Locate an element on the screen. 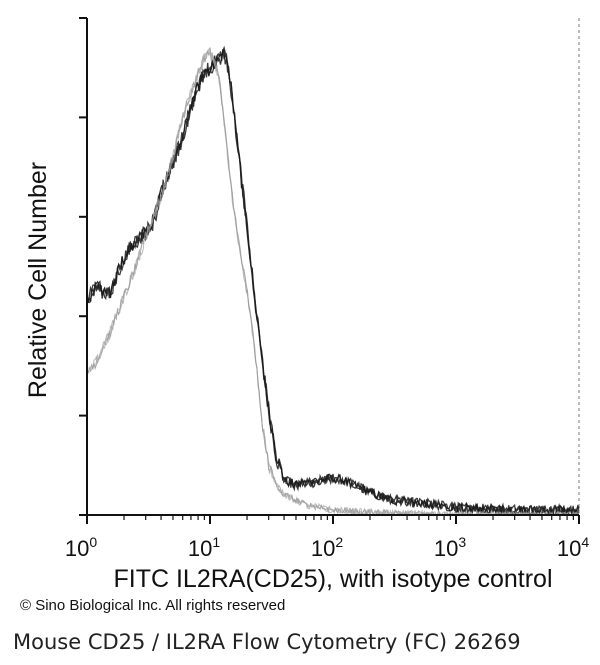 The image size is (600, 665). x-tick-label-1: 10¹ is located at coordinates (204, 547).